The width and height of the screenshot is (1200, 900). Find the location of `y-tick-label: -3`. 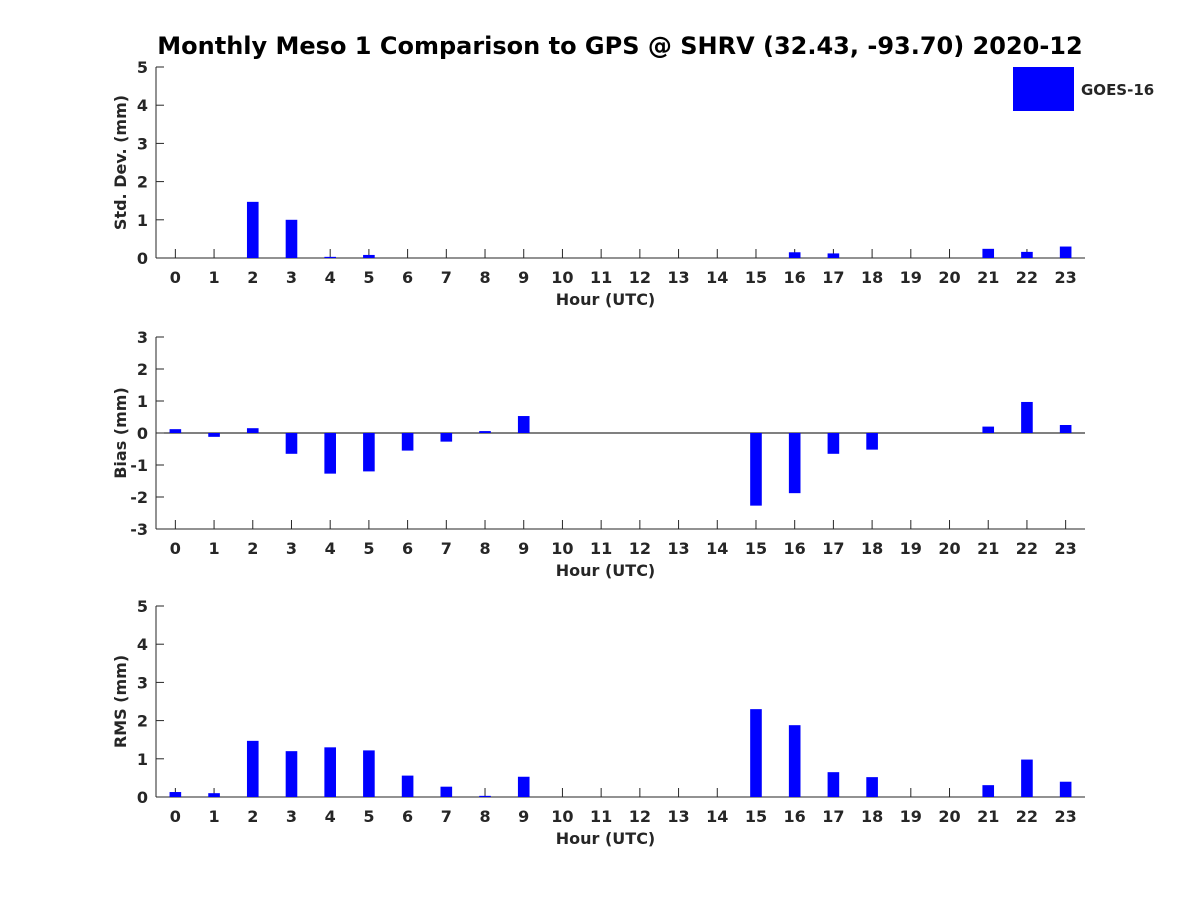

y-tick-label: -3 is located at coordinates (139, 529).